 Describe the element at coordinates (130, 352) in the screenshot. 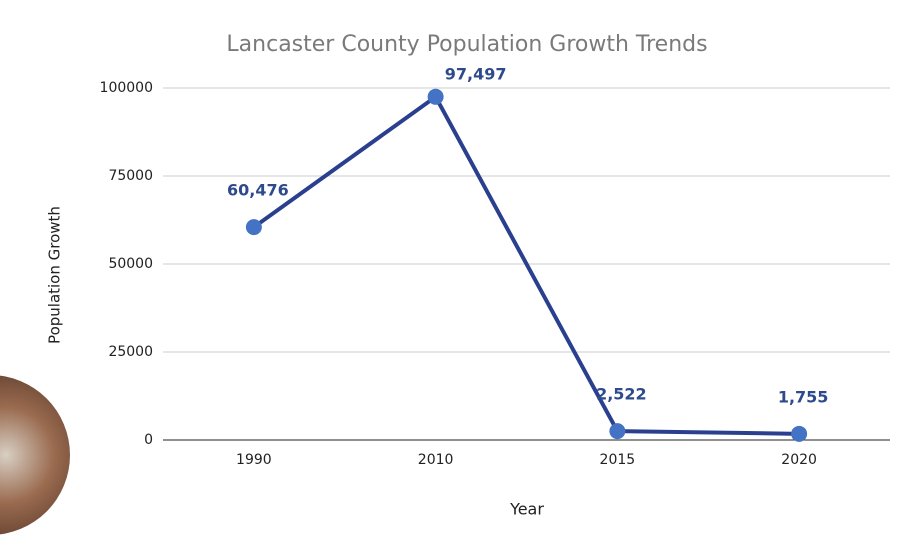

I see `y-tick-label: 25000` at that location.